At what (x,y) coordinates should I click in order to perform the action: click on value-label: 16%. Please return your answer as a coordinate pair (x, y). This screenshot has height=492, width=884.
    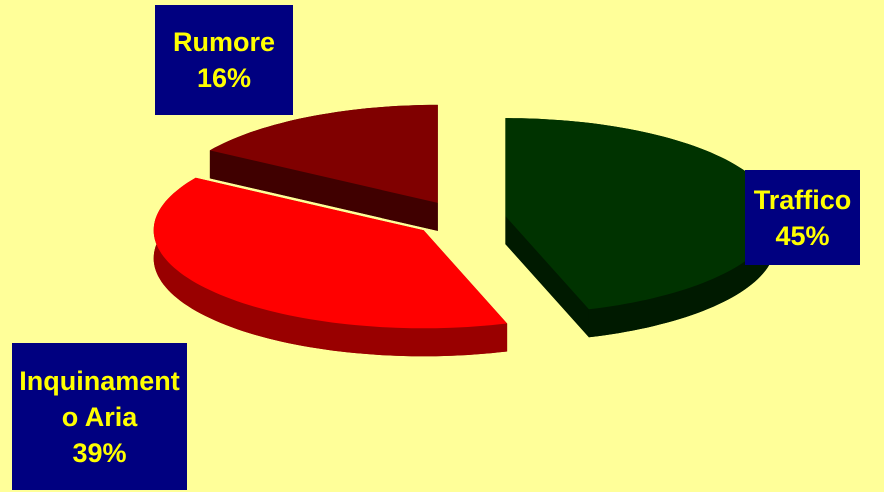
    Looking at the image, I should click on (224, 78).